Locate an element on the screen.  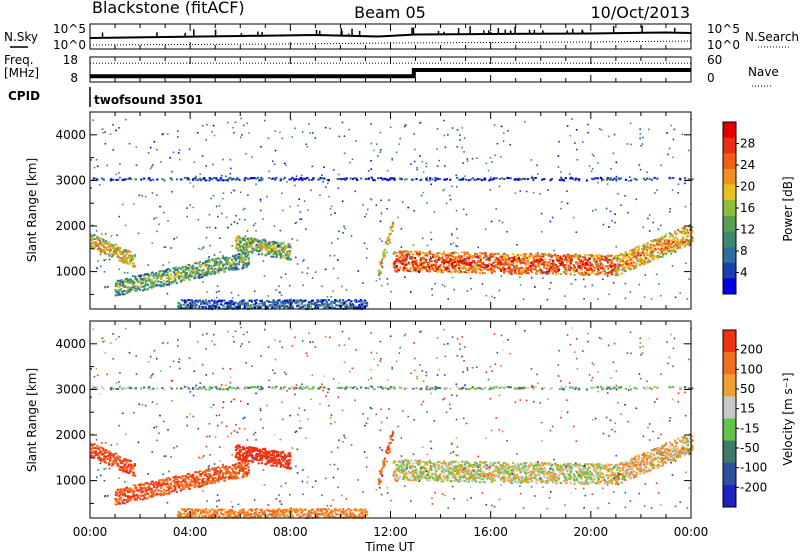
power-colorbar-segment is located at coordinates (729, 223).